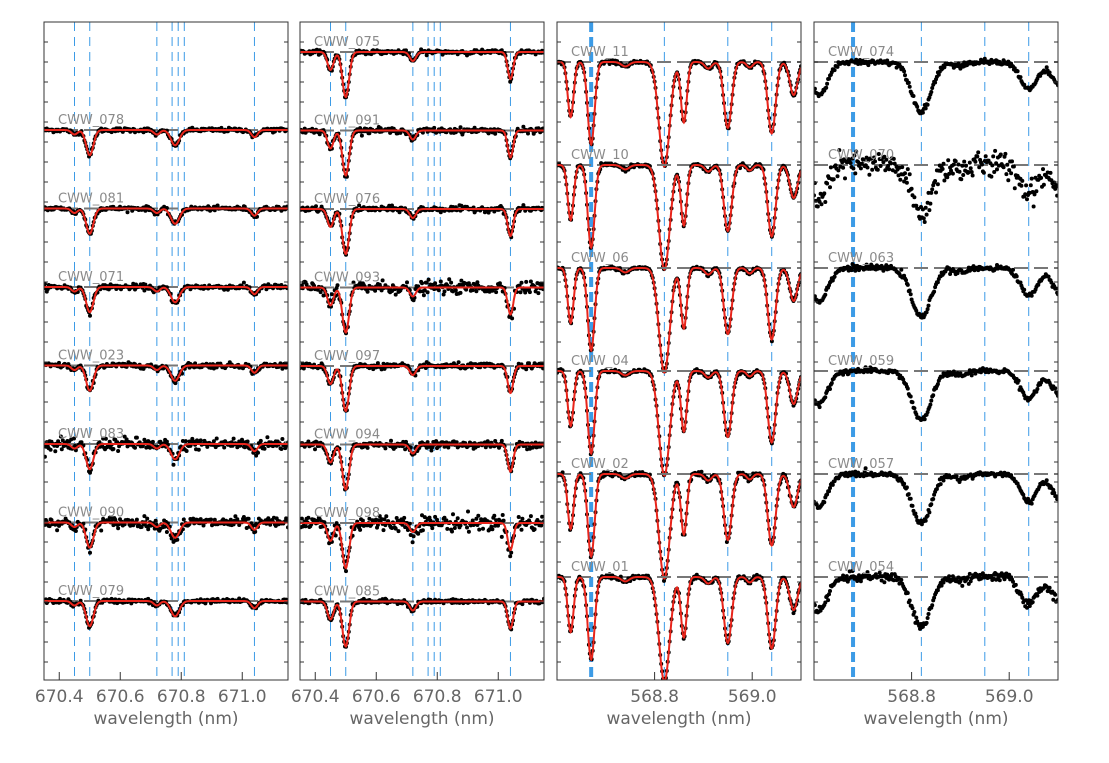 The width and height of the screenshot is (1109, 763). I want to click on star-label: CWW_097, so click(347, 356).